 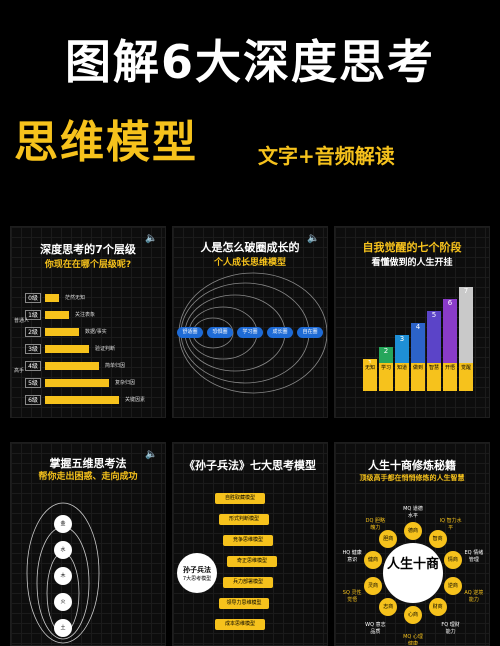 What do you see at coordinates (33, 349) in the screenshot?
I see `level-label: 3级` at bounding box center [33, 349].